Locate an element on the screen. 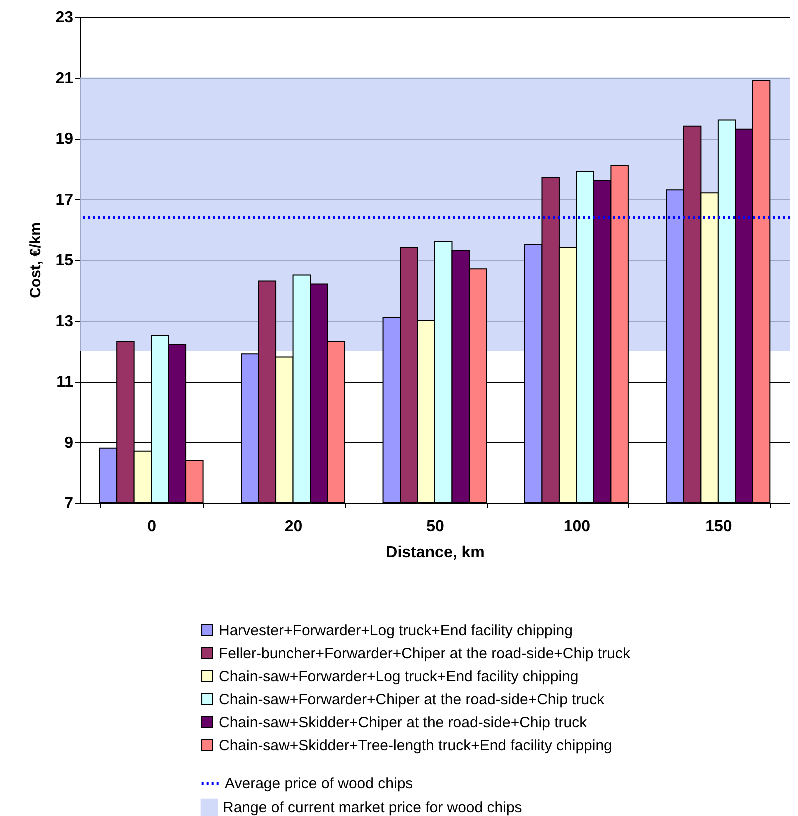  legend-label: Harvester+Forwarder+Log truck+End facility chipping is located at coordinates (396, 631).